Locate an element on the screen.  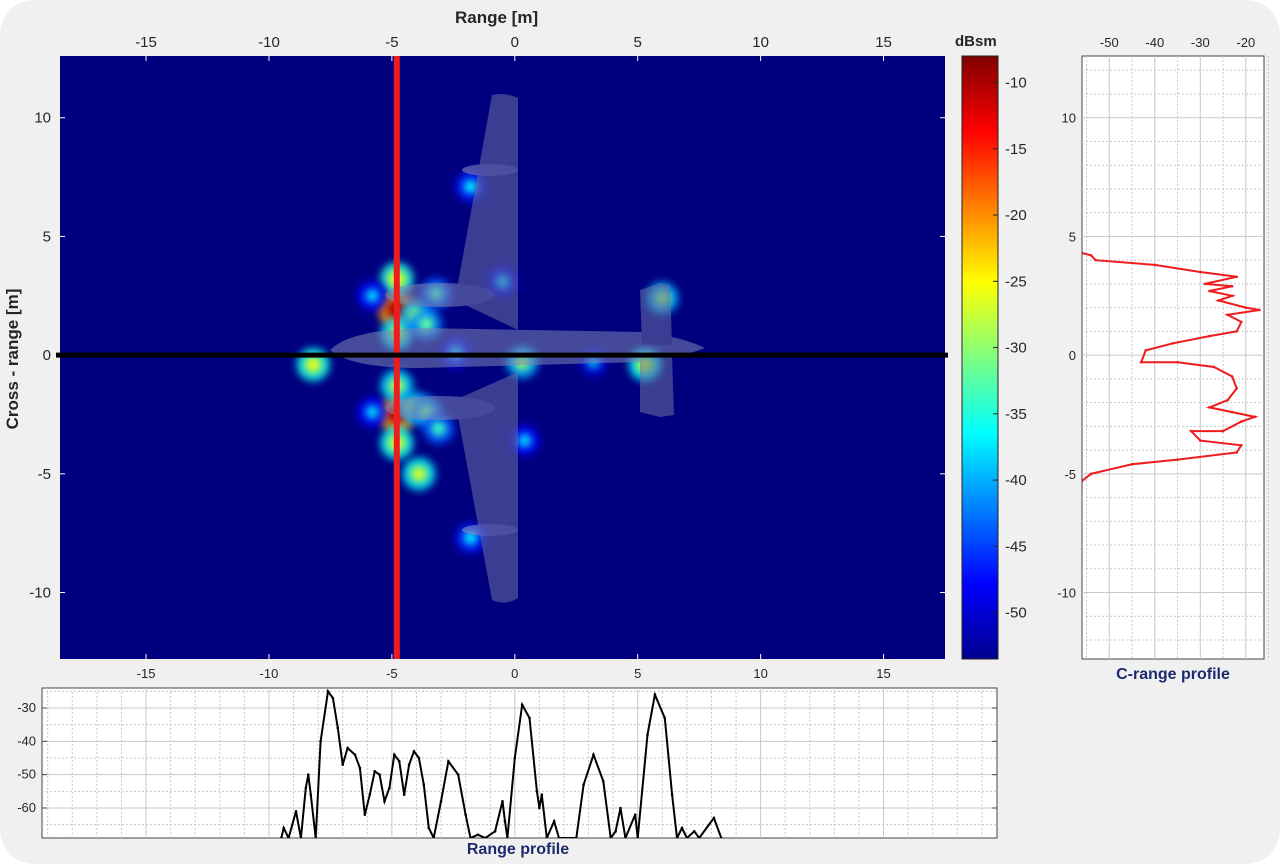
x-tick-label-top: -5 is located at coordinates (391, 42).